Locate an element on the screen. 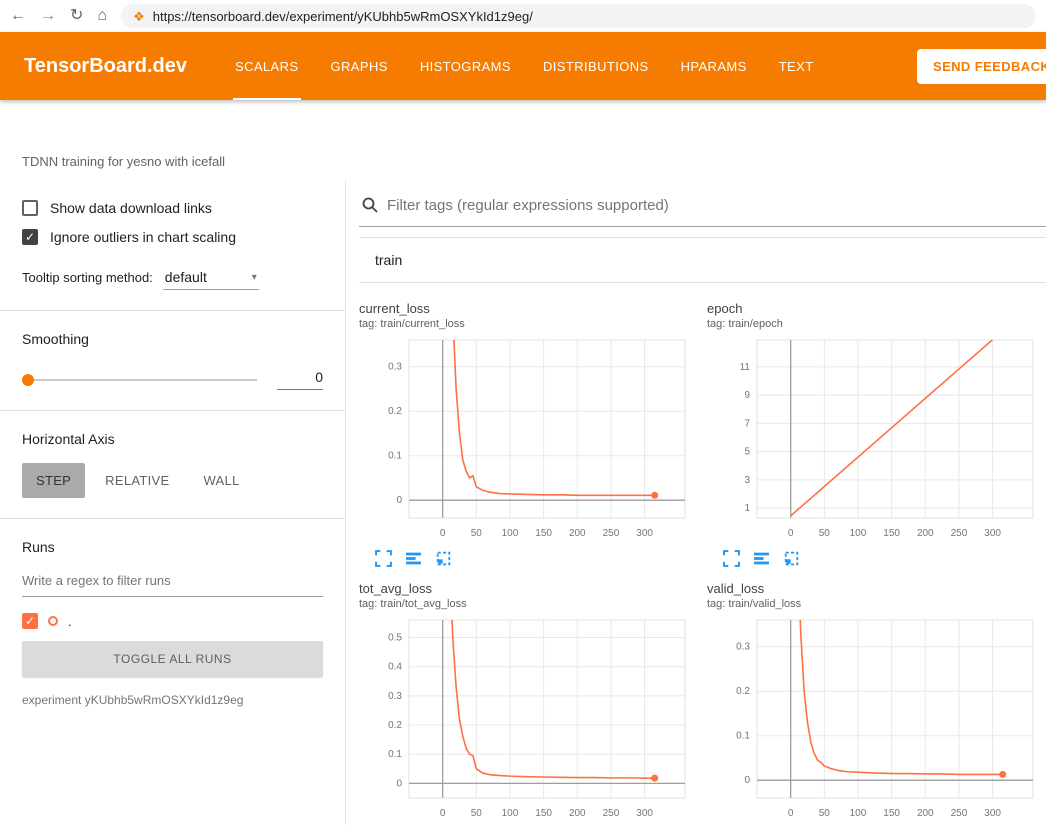  wall-button: WALL is located at coordinates (221, 480).